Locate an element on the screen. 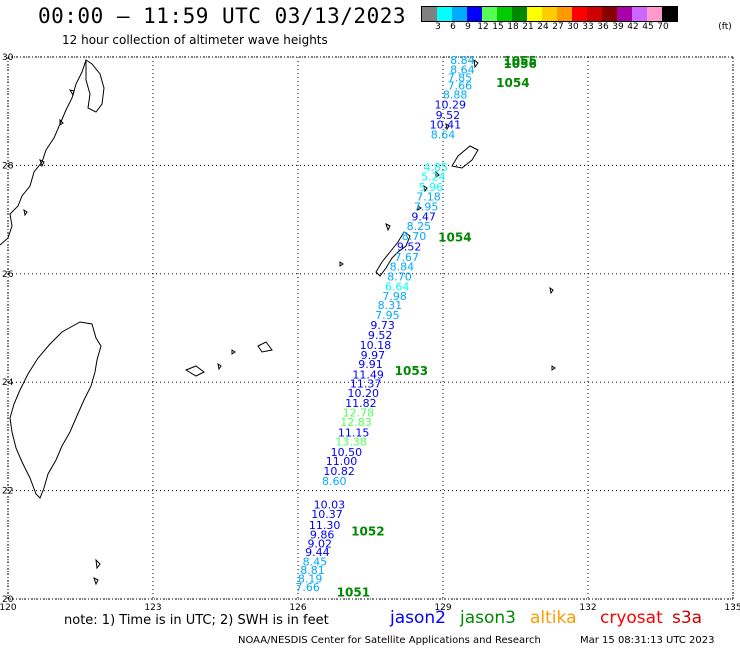 This screenshot has width=740, height=650. y-tick-label: 26 is located at coordinates (8, 275).